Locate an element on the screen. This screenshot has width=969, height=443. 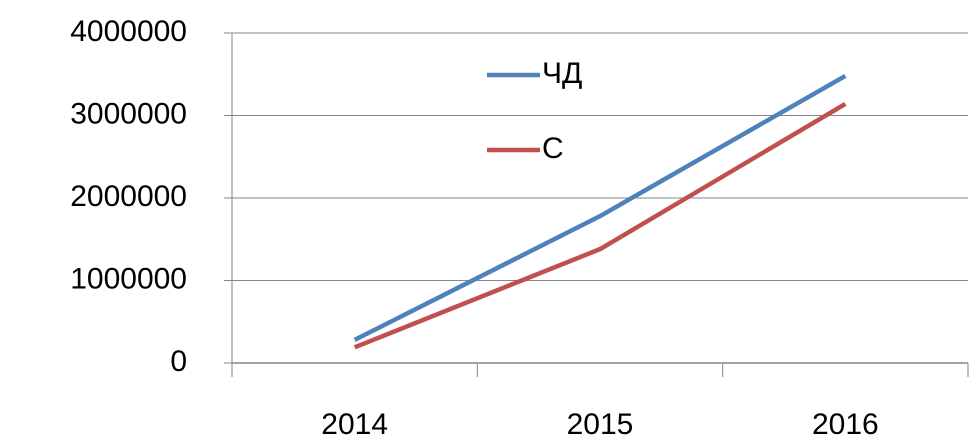
x-tick-label: 2014 is located at coordinates (354, 424).